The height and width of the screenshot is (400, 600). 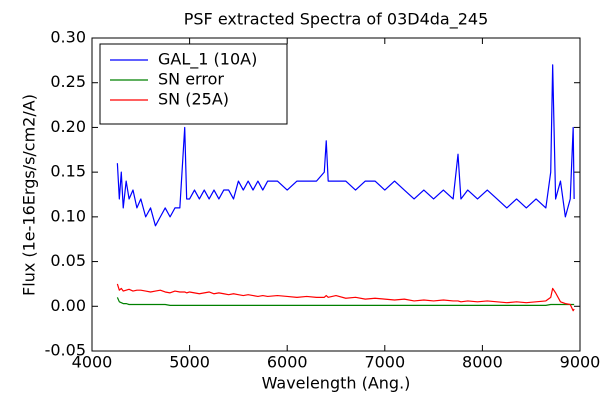 I want to click on x-axis-label: Wavelength (Ang.), so click(x=336, y=383).